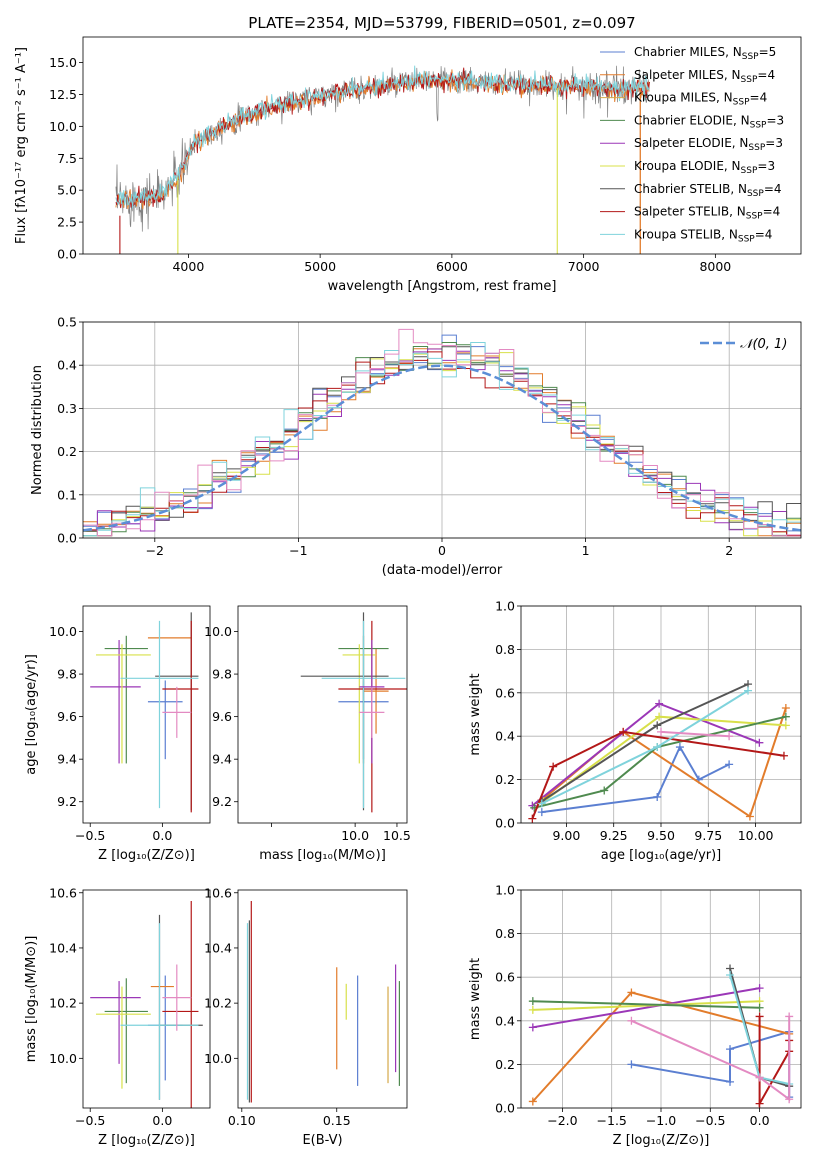 The height and width of the screenshot is (1170, 819). Describe the element at coordinates (708, 190) in the screenshot. I see `legend-entry: Chabrier STELIB, NSSP=4` at that location.